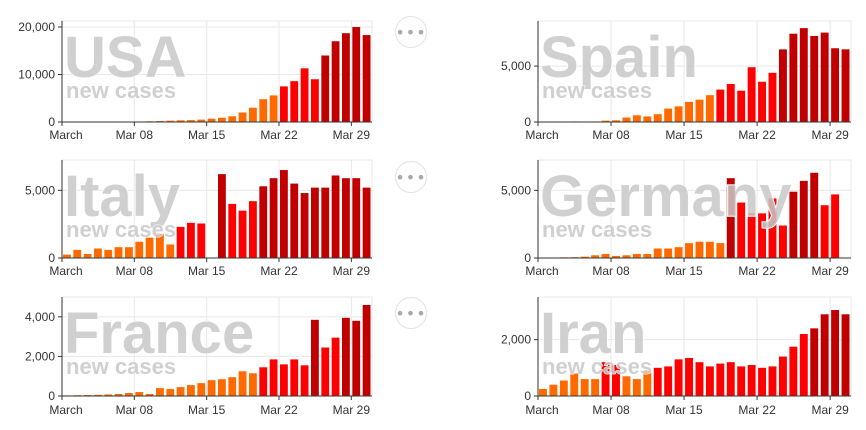 Image resolution: width=866 pixels, height=430 pixels. Describe the element at coordinates (411, 177) in the screenshot. I see `more-options-button-italy: •••` at that location.